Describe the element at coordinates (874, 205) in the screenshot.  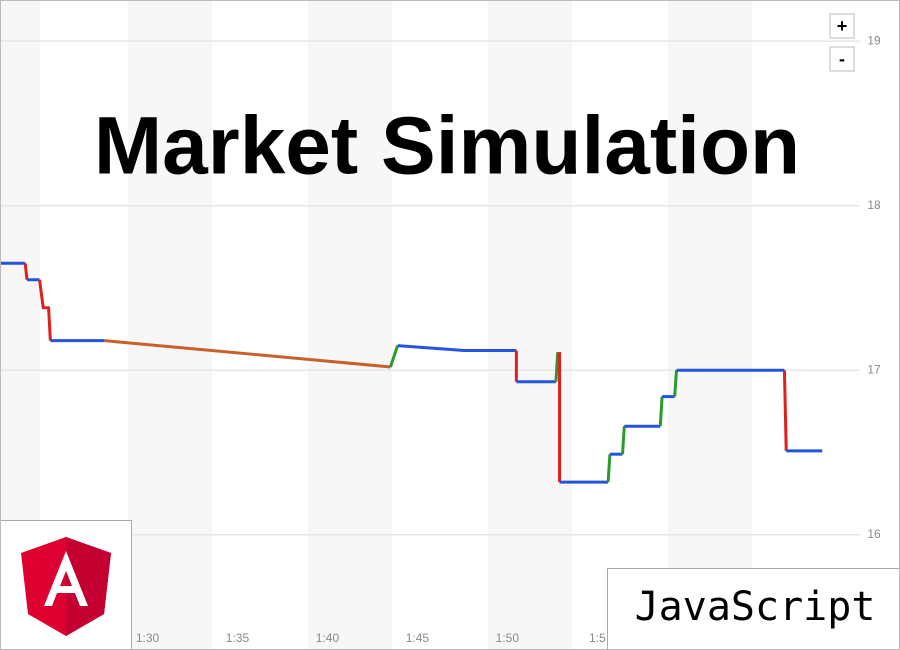
I see `y-tick-label: 18` at that location.